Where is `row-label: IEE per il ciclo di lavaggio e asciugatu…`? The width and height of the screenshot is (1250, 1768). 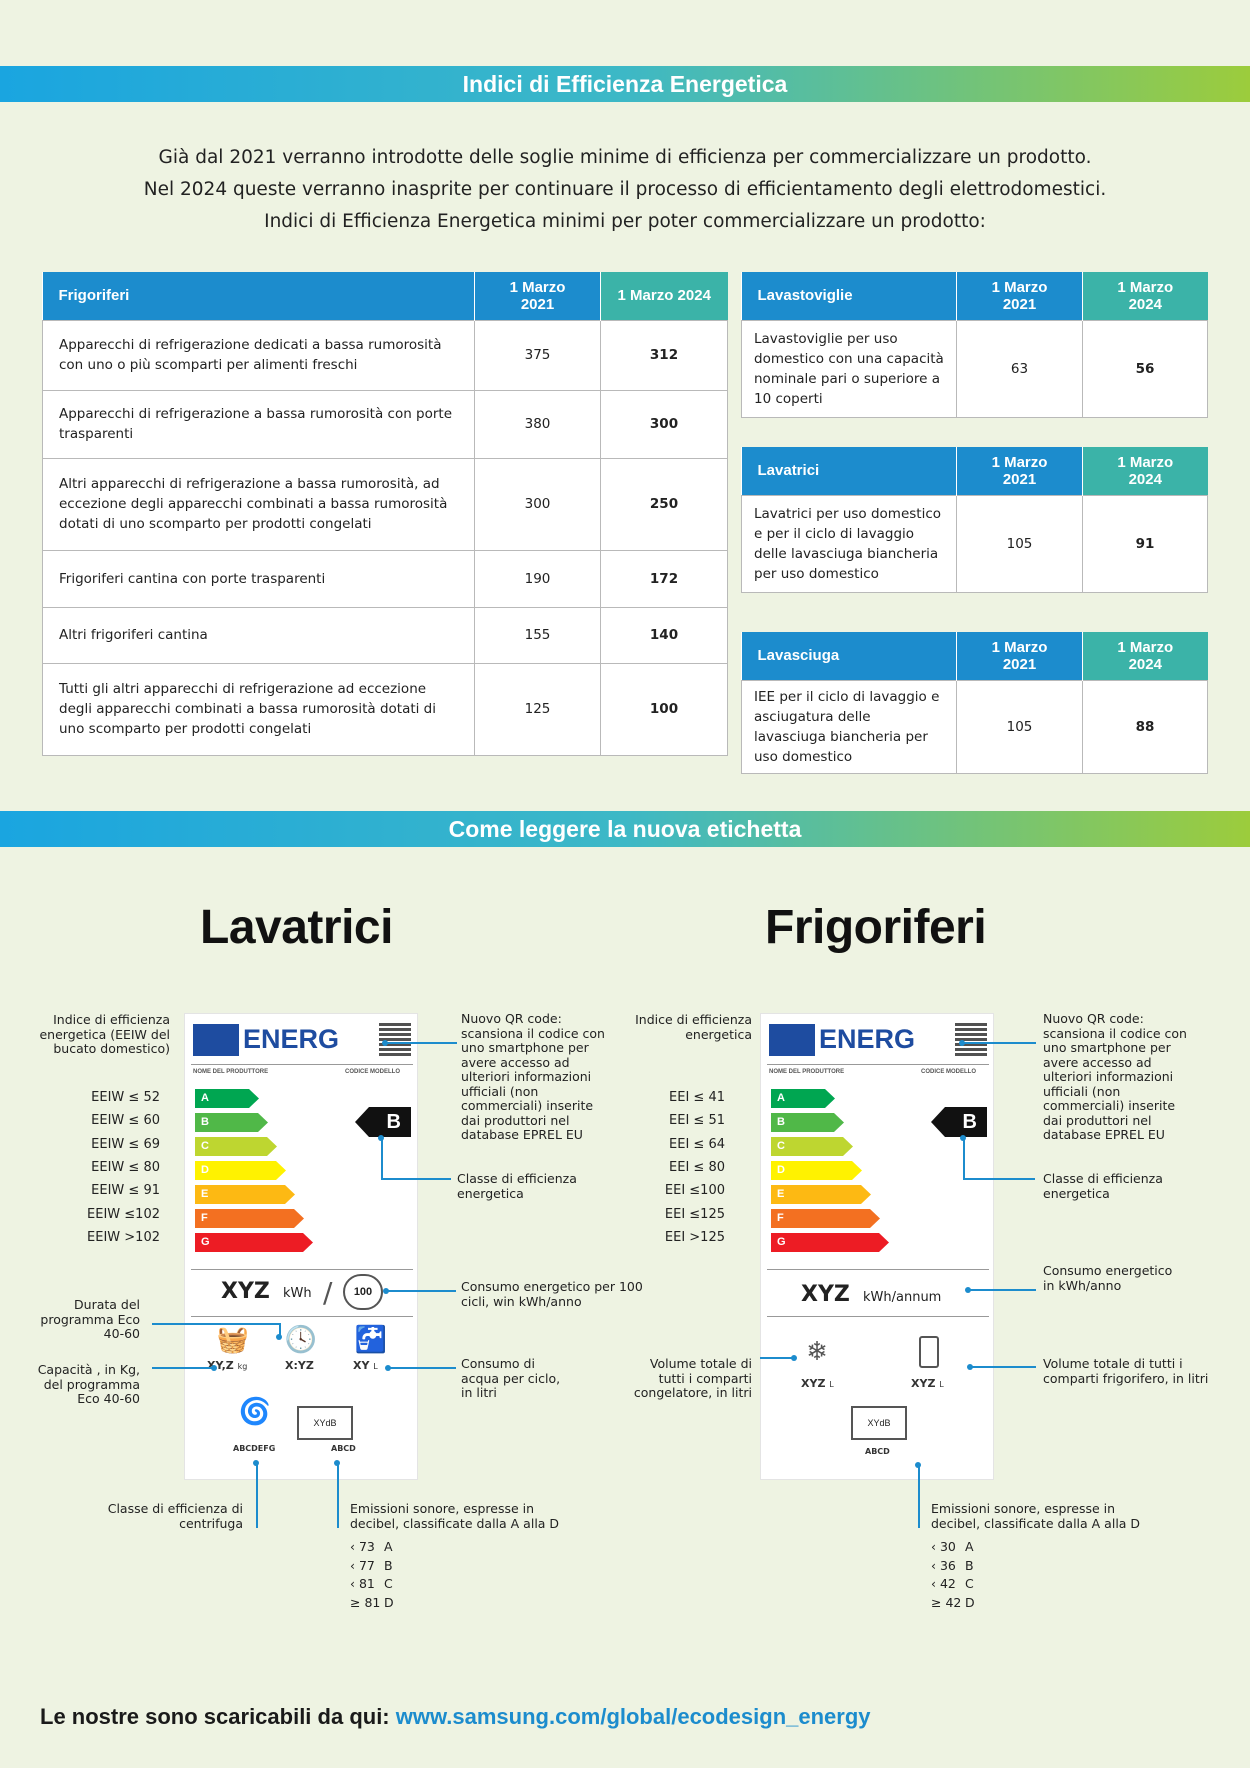 row-label: IEE per il ciclo di lavaggio e asciugatu… is located at coordinates (849, 726).